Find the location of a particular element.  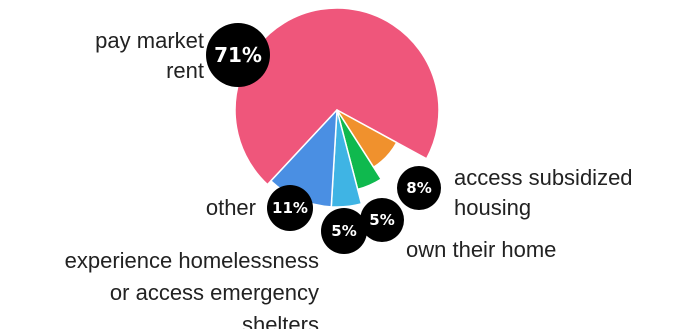

category-label-line: own their home is located at coordinates (481, 249).